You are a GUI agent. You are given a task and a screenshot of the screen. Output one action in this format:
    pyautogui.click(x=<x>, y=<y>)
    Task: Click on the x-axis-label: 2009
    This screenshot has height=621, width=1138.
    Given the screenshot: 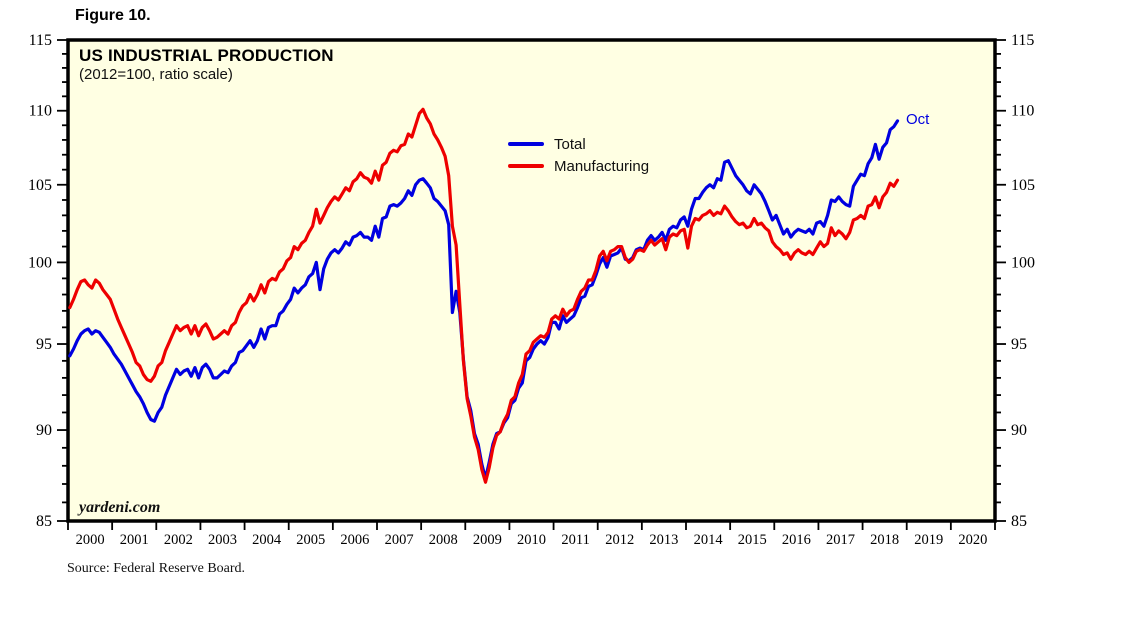 What is the action you would take?
    pyautogui.click(x=487, y=540)
    